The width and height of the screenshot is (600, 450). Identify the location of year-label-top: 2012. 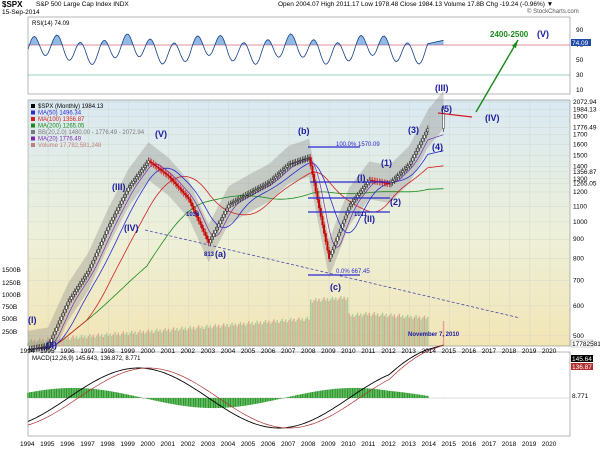
(388, 351).